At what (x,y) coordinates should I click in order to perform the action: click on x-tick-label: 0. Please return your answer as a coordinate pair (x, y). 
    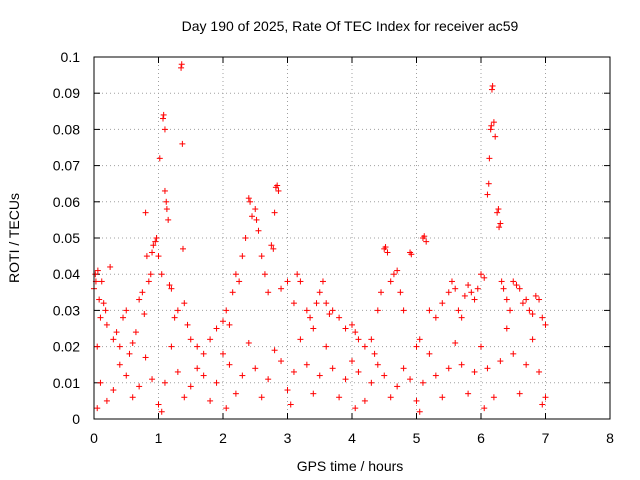
    Looking at the image, I should click on (94, 438).